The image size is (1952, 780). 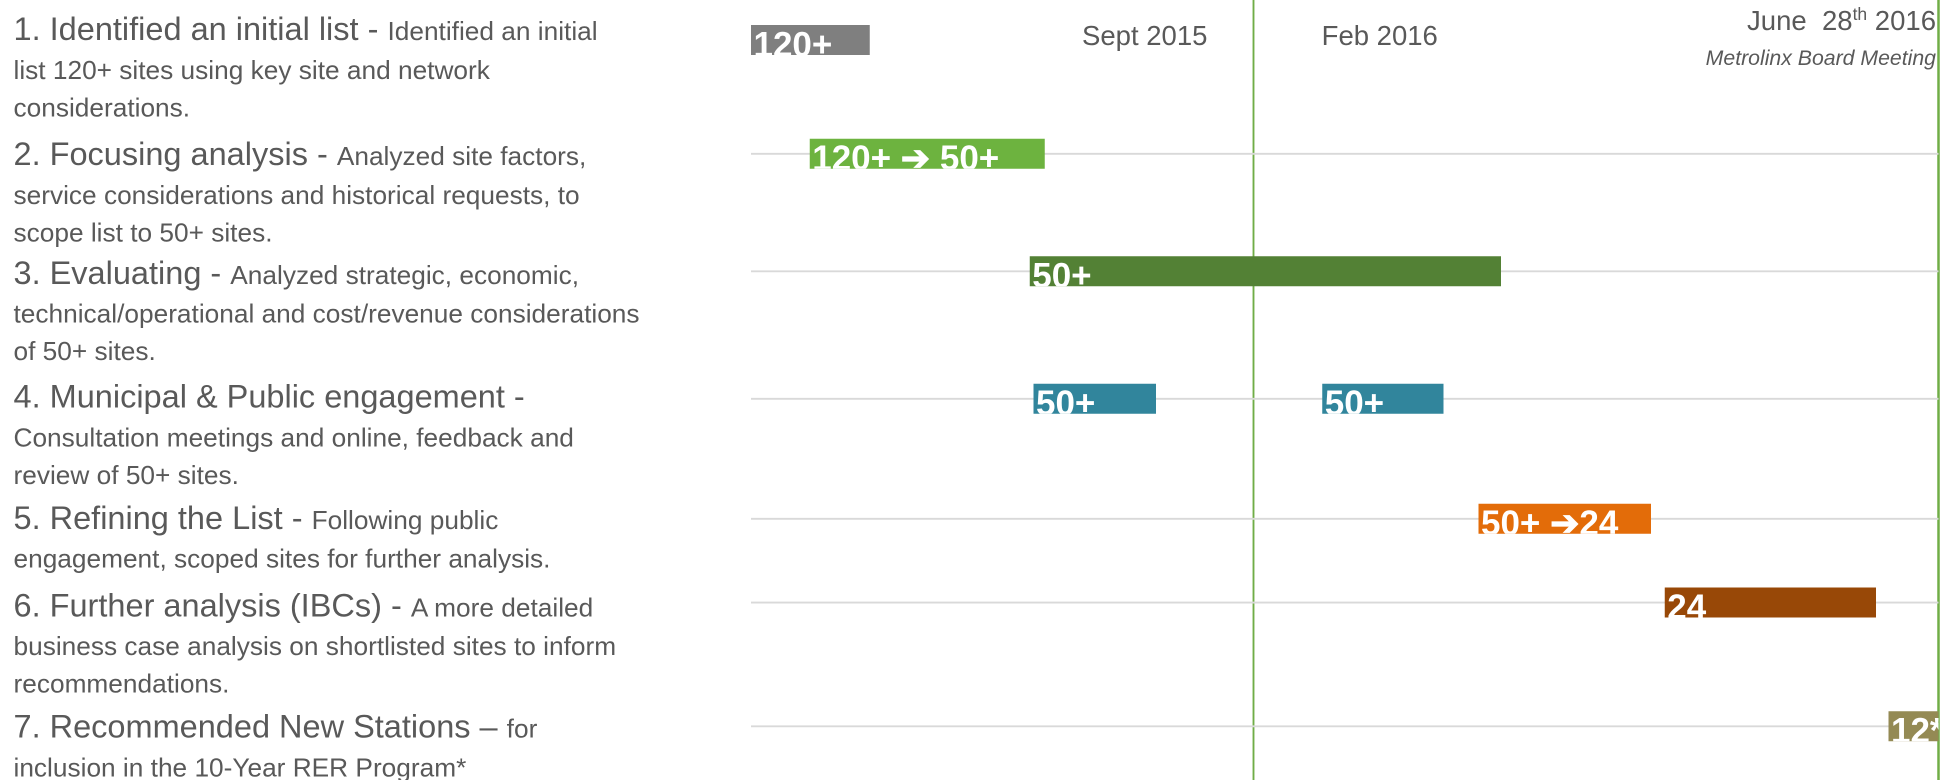 What do you see at coordinates (276, 727) in the screenshot?
I see `step-heading: 7. Recommended New Stations – for` at bounding box center [276, 727].